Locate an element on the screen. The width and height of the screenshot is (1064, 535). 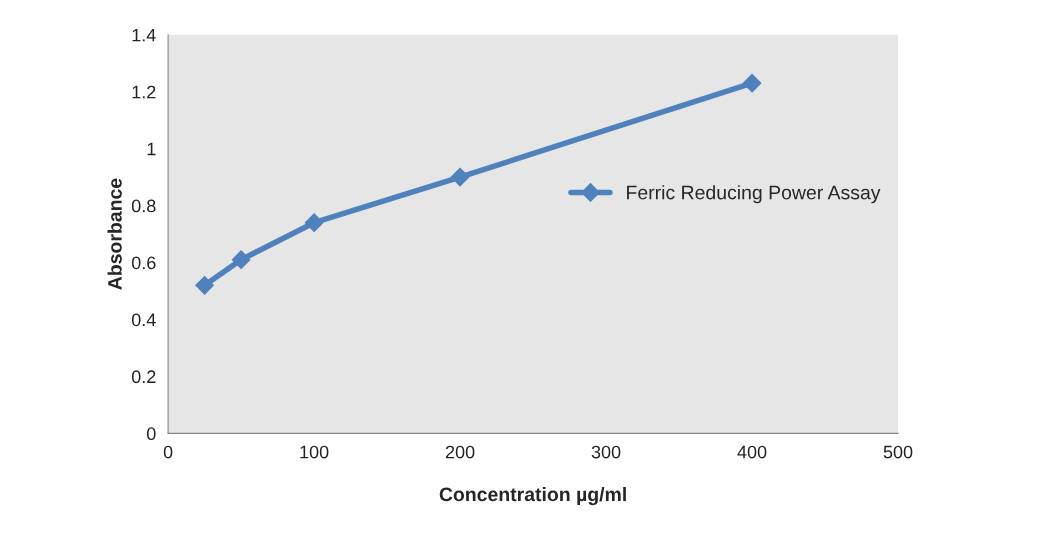
x-tick-label: 300 is located at coordinates (606, 452).